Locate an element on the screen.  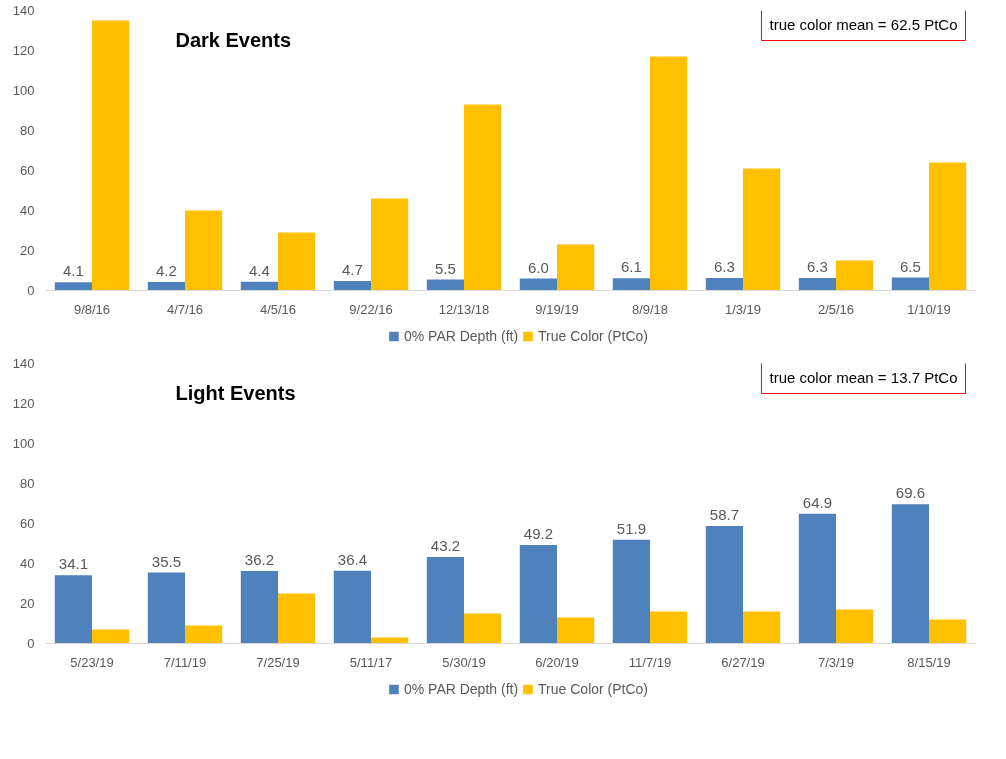
annotation: true color mean = 62.5 PtCo is located at coordinates (863, 24).